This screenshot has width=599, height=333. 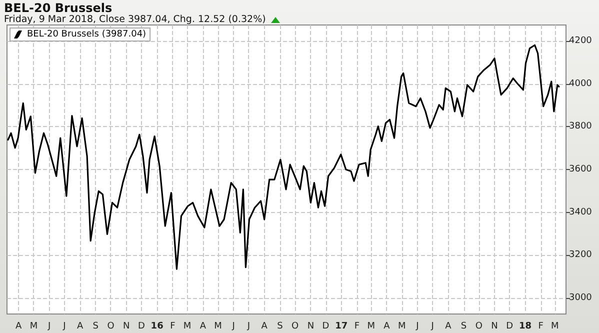 What do you see at coordinates (580, 255) in the screenshot?
I see `y-tick-label: 3200` at bounding box center [580, 255].